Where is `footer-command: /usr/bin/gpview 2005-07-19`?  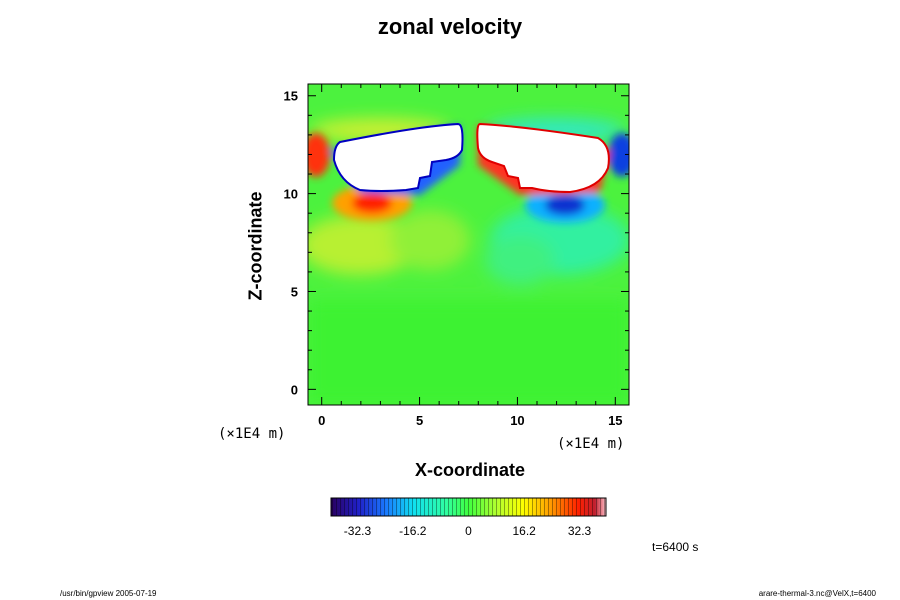 footer-command: /usr/bin/gpview 2005-07-19 is located at coordinates (108, 593).